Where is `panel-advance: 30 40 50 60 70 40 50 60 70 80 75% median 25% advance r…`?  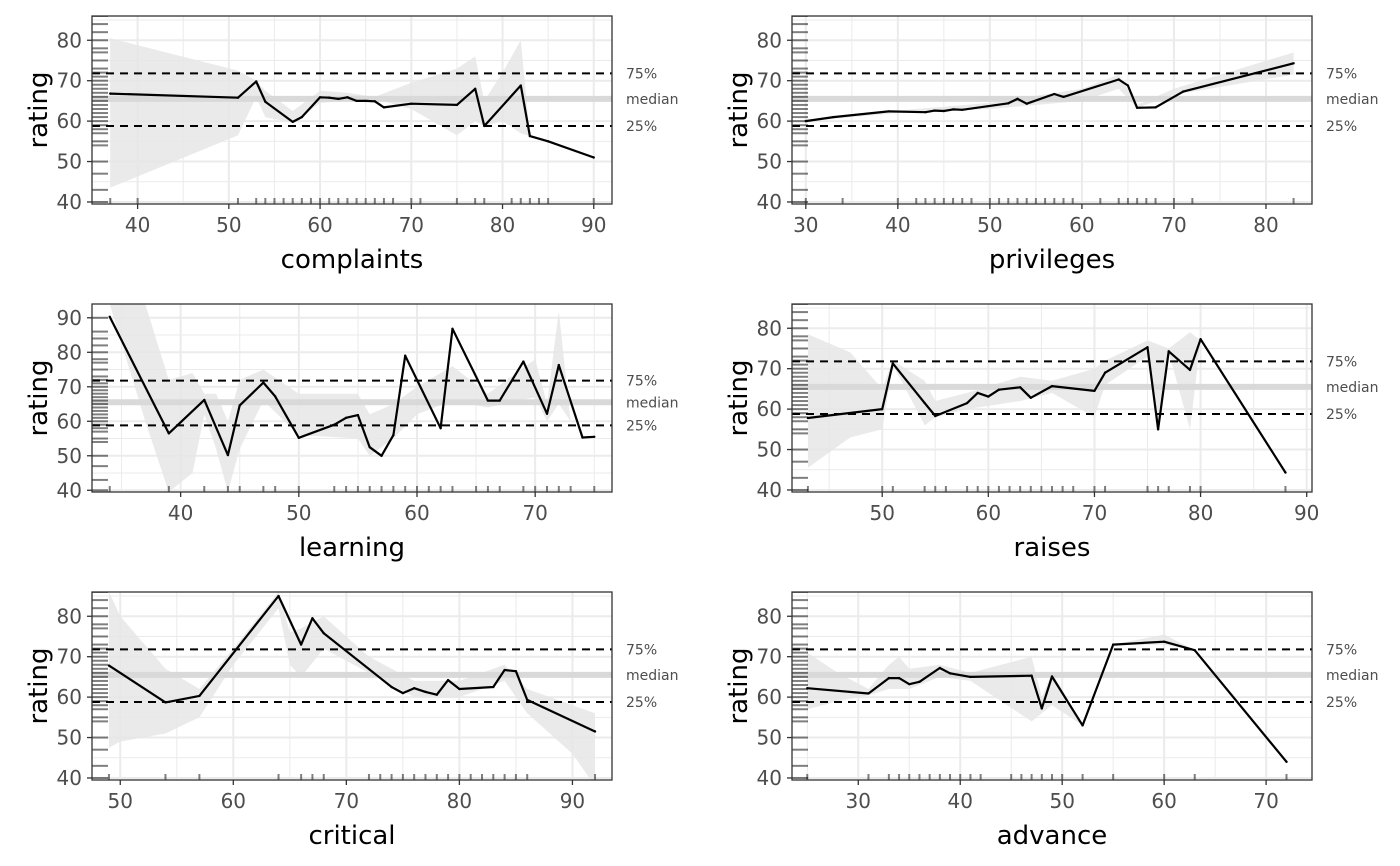 panel-advance: 30 40 50 60 70 40 50 60 70 80 75% median 25% advance r… is located at coordinates (1051, 721).